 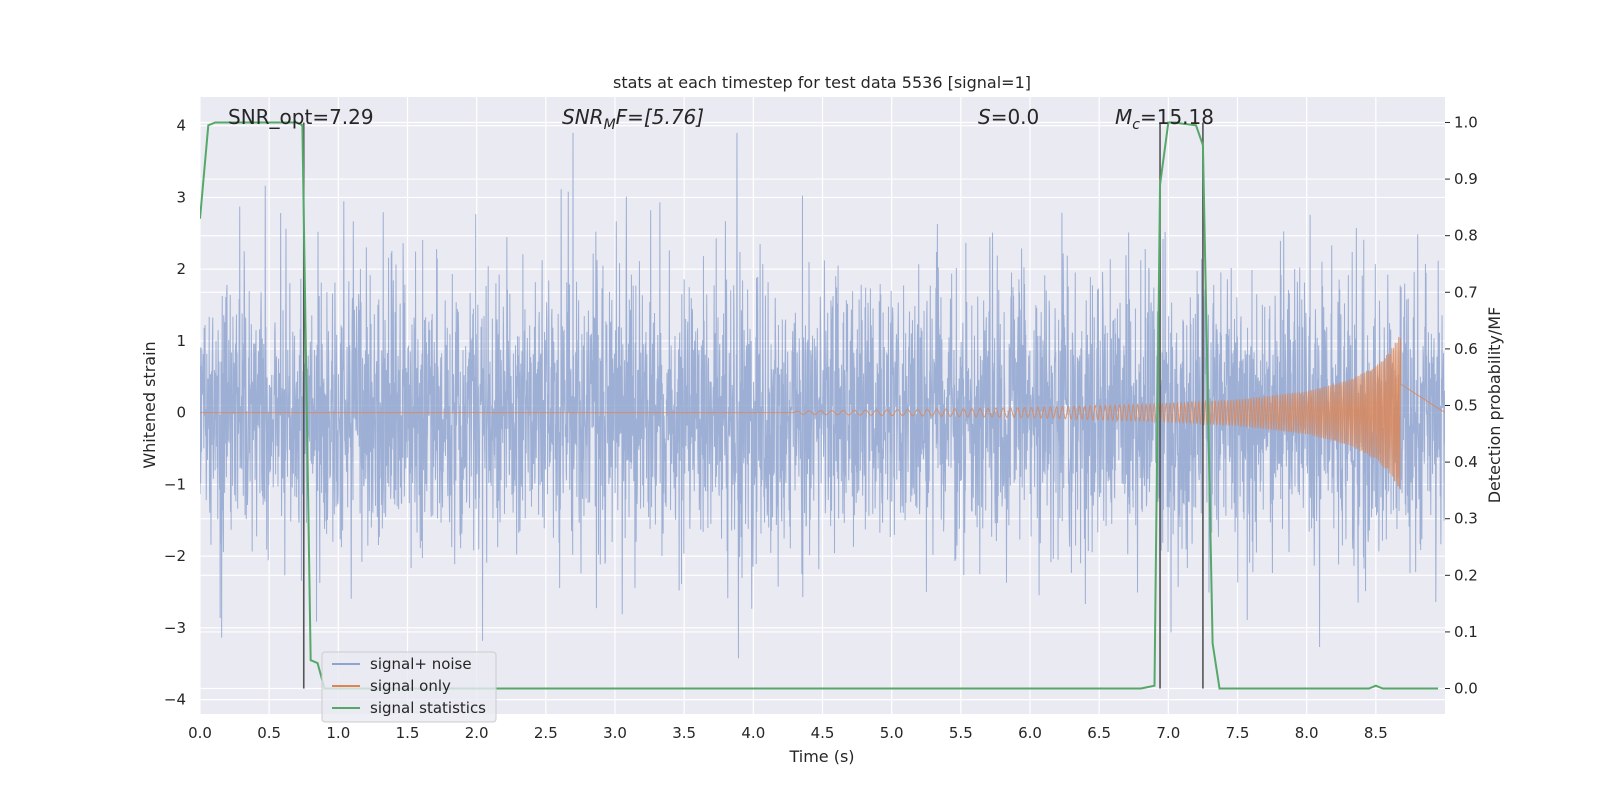 What do you see at coordinates (1466, 122) in the screenshot?
I see `y-right-tick-label: 1.0` at bounding box center [1466, 122].